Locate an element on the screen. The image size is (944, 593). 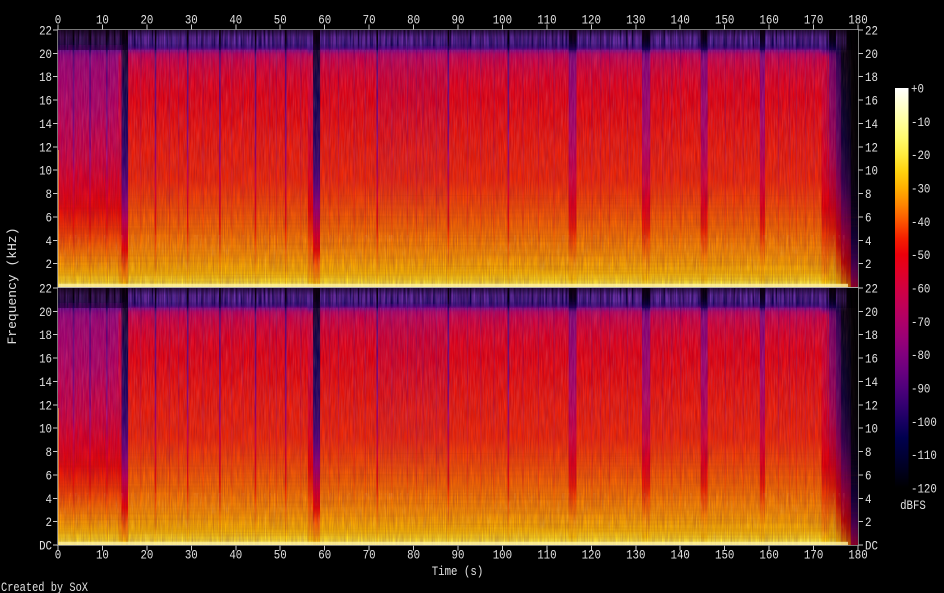
svg-text: -100 is located at coordinates (924, 422).